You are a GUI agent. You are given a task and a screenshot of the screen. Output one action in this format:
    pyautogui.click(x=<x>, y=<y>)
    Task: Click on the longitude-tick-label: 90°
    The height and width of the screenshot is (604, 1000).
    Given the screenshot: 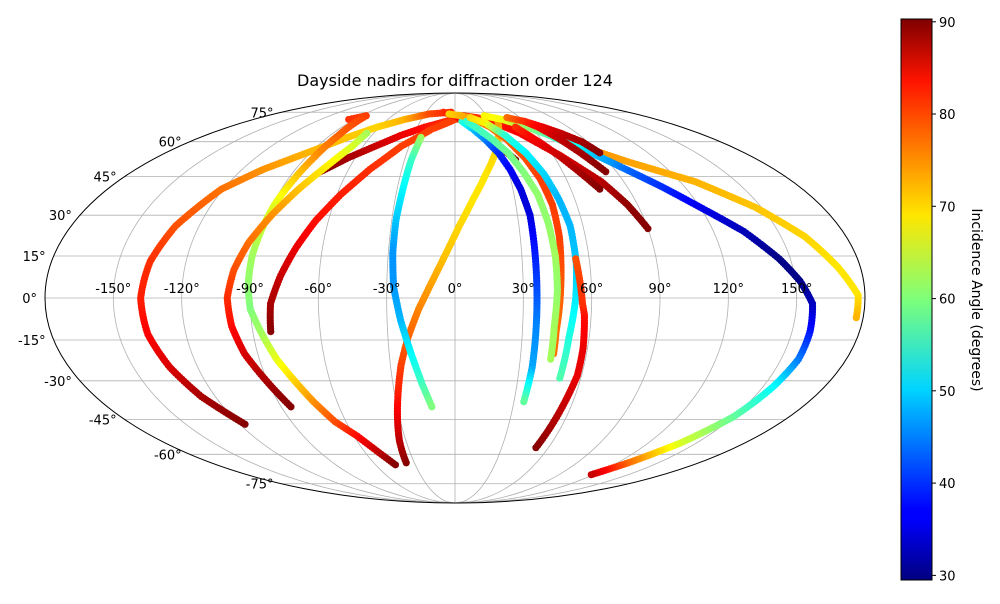 What is the action you would take?
    pyautogui.click(x=659, y=289)
    